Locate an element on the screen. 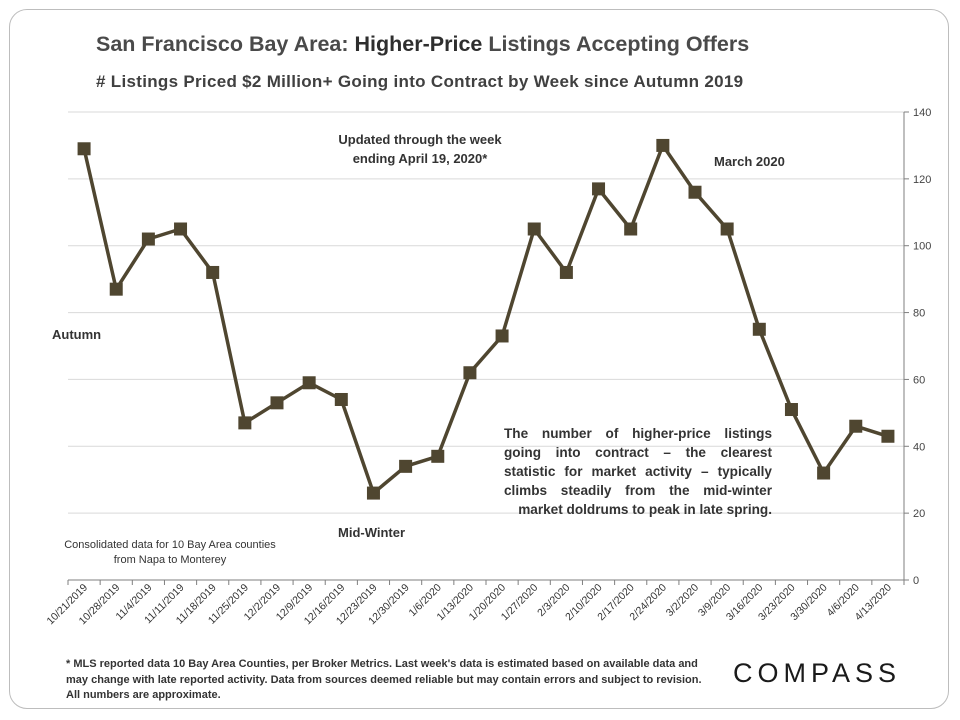 Image resolution: width=960 pixels, height=720 pixels. midwinter-label: Mid-Winter is located at coordinates (372, 532).